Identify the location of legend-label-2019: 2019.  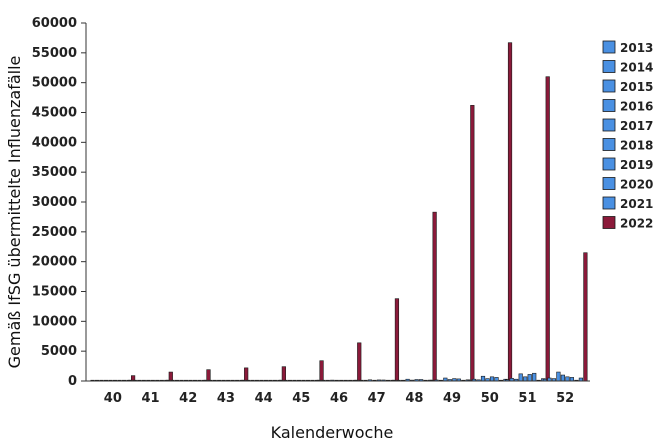
(636, 165).